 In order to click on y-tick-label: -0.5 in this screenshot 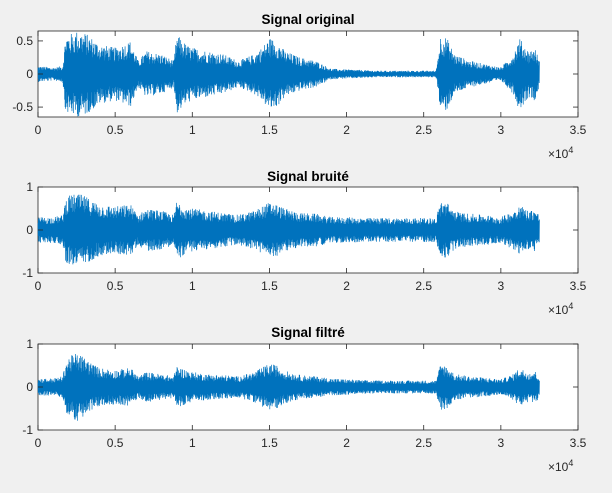, I will do `click(22, 107)`.